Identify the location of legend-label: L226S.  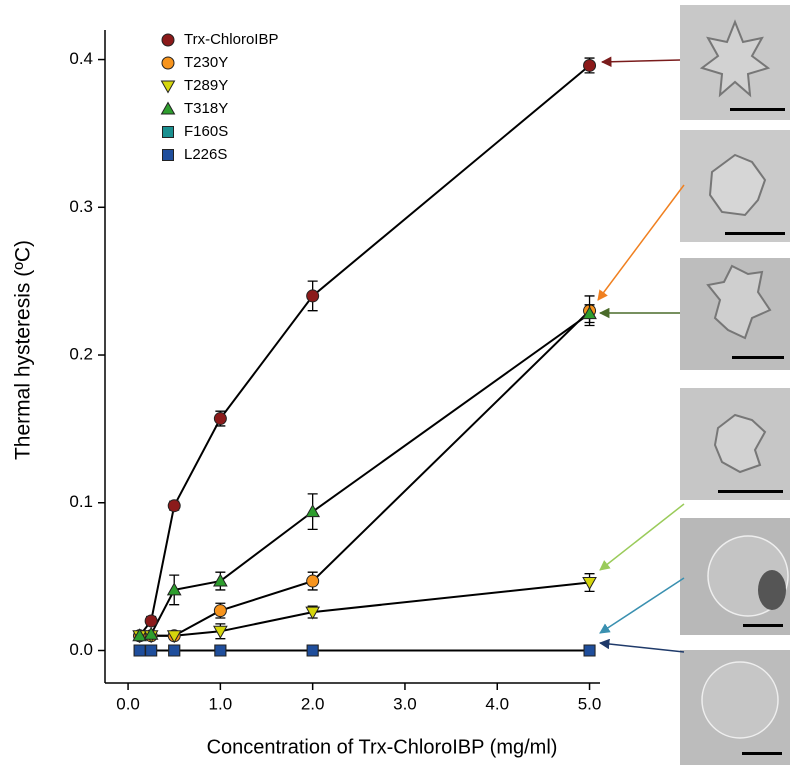
(205, 154).